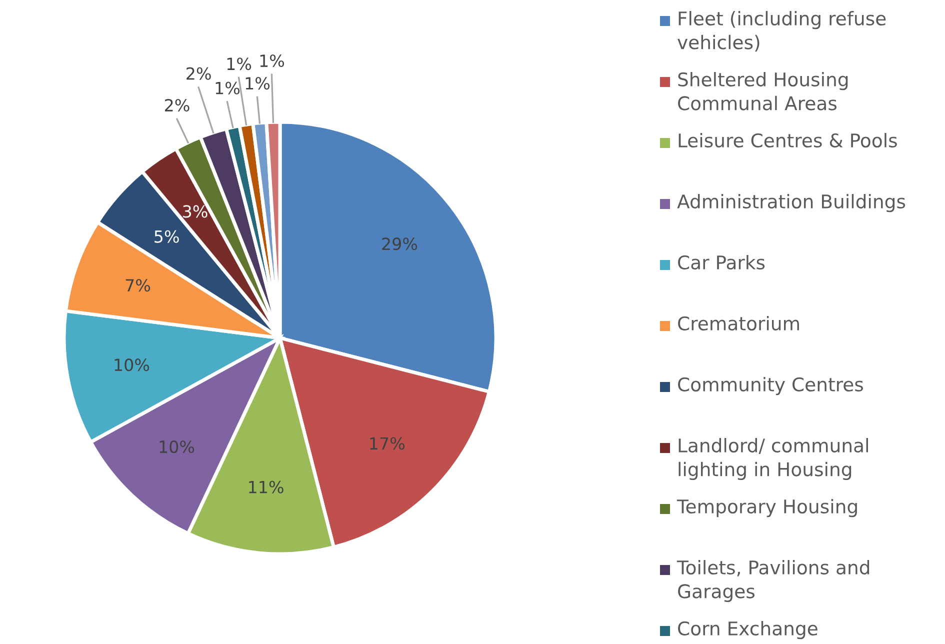 This screenshot has width=945, height=644. Describe the element at coordinates (266, 487) in the screenshot. I see `data-label: 11%` at that location.